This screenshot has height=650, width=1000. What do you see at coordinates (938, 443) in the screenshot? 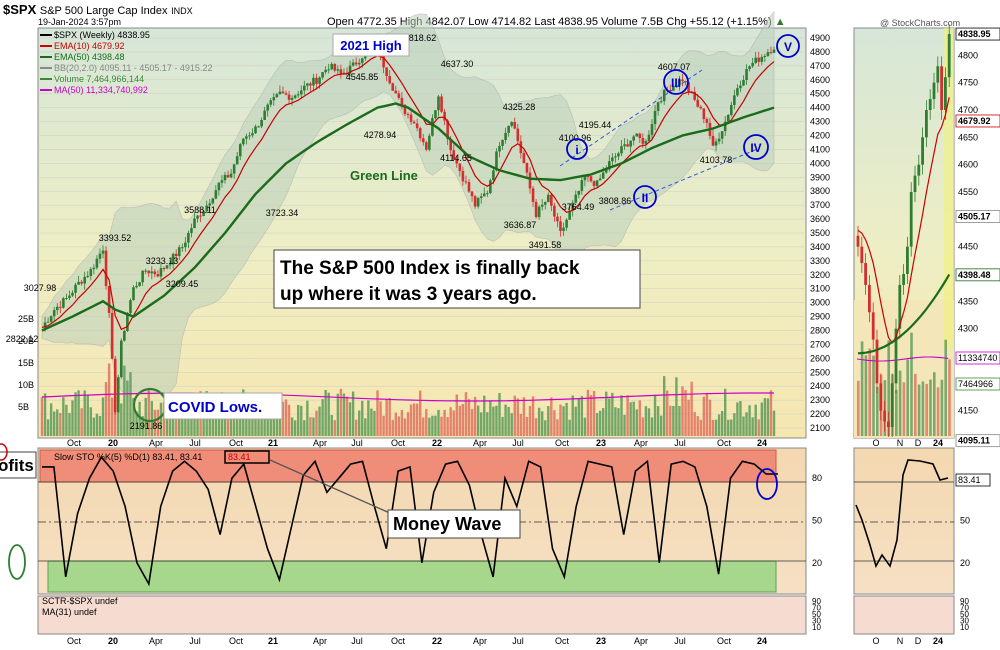
I see `inset-x-tick: 24` at bounding box center [938, 443].